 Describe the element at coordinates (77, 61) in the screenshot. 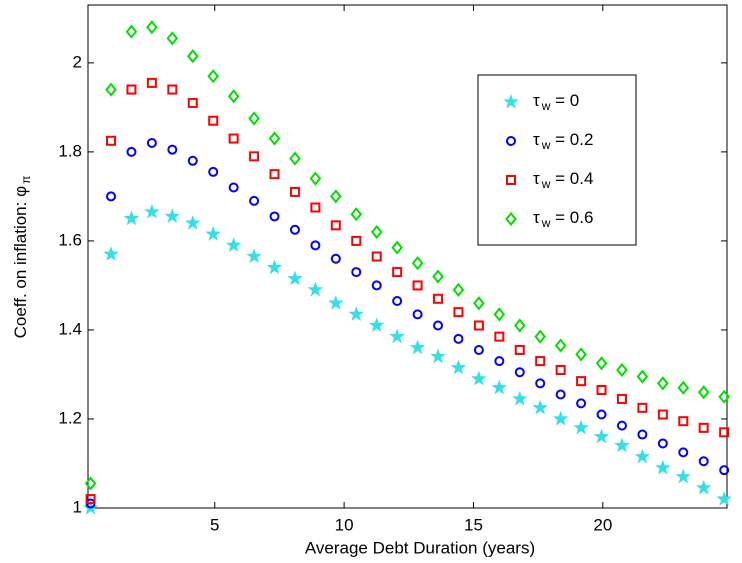

I see `y-tick-label: 2` at that location.